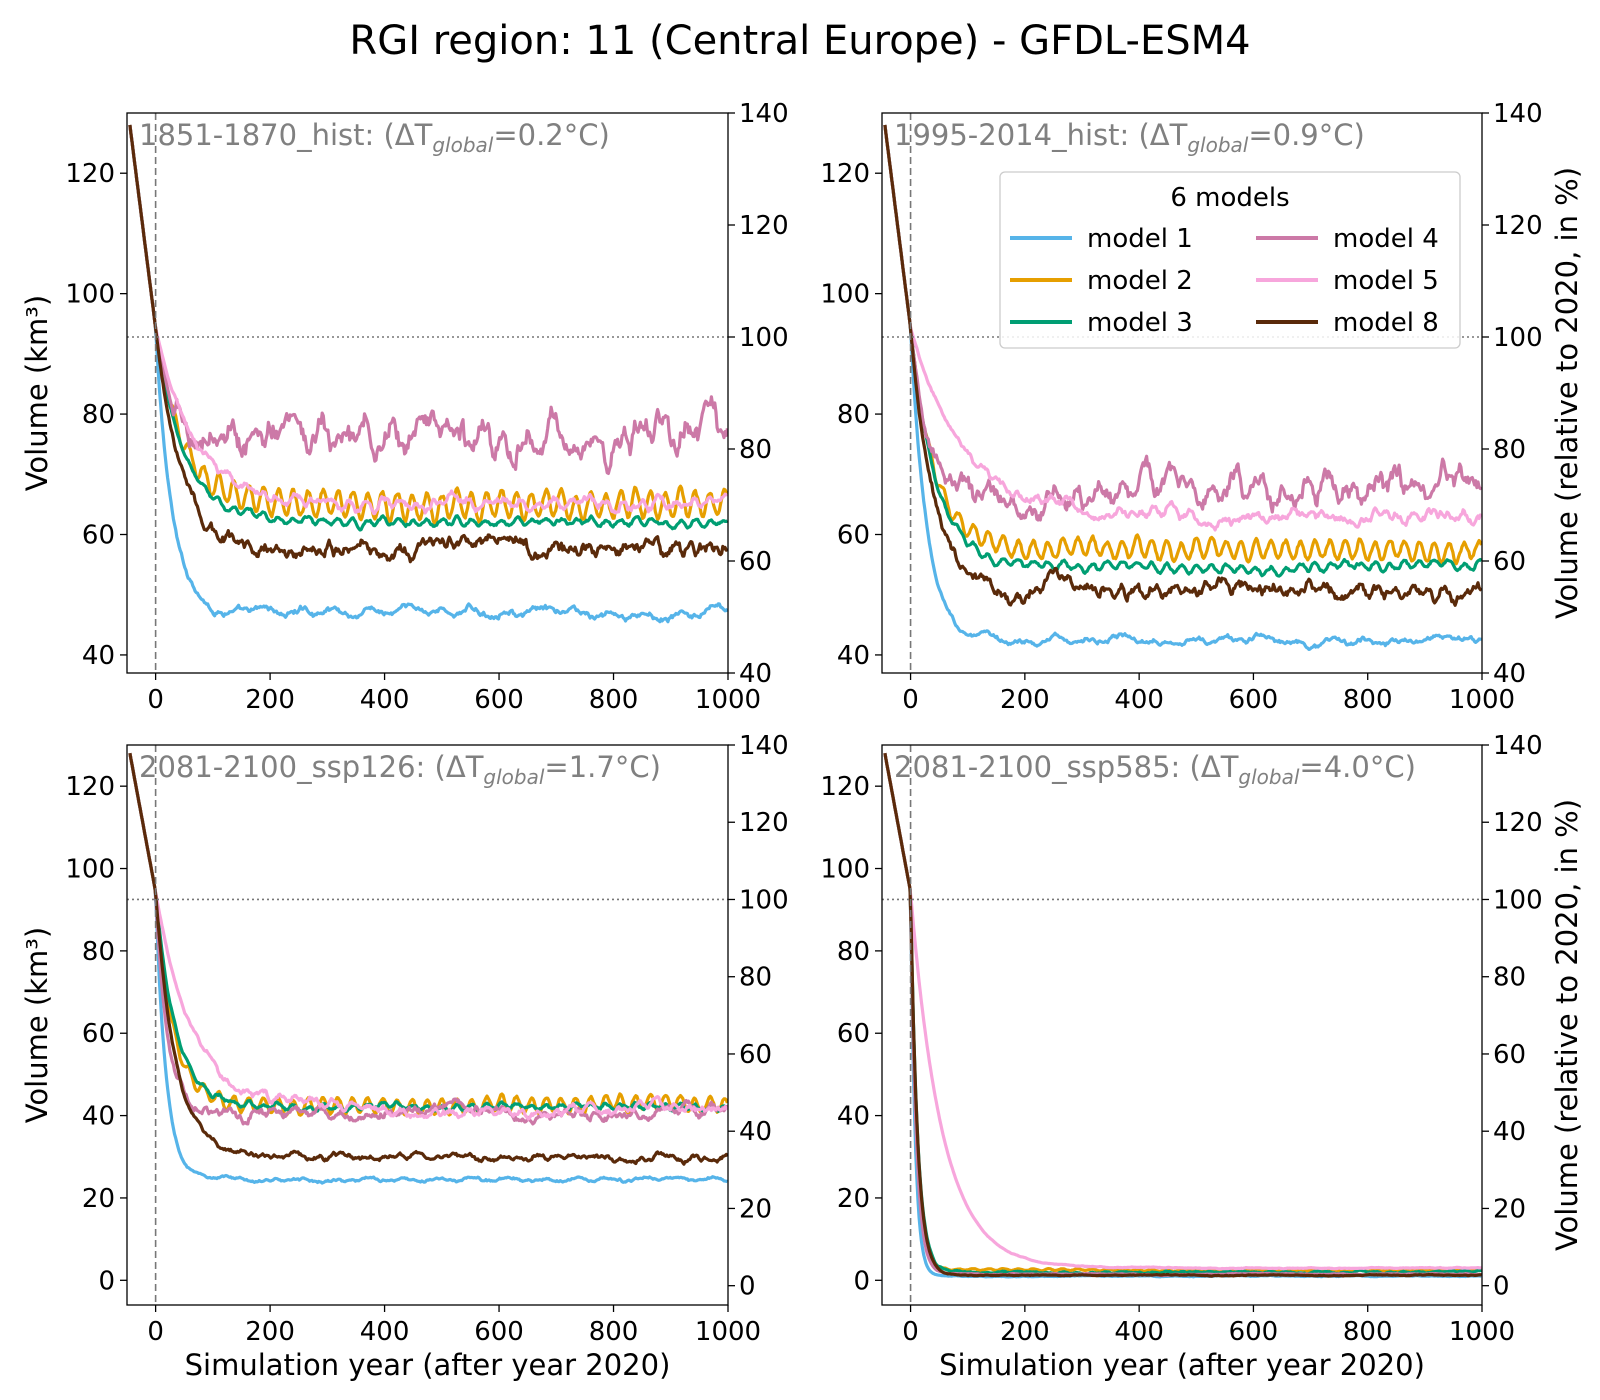  I want to click on panel-annotation: 2081-2100_ssp126: (ΔTglobal=1.7°C), so click(400, 769).